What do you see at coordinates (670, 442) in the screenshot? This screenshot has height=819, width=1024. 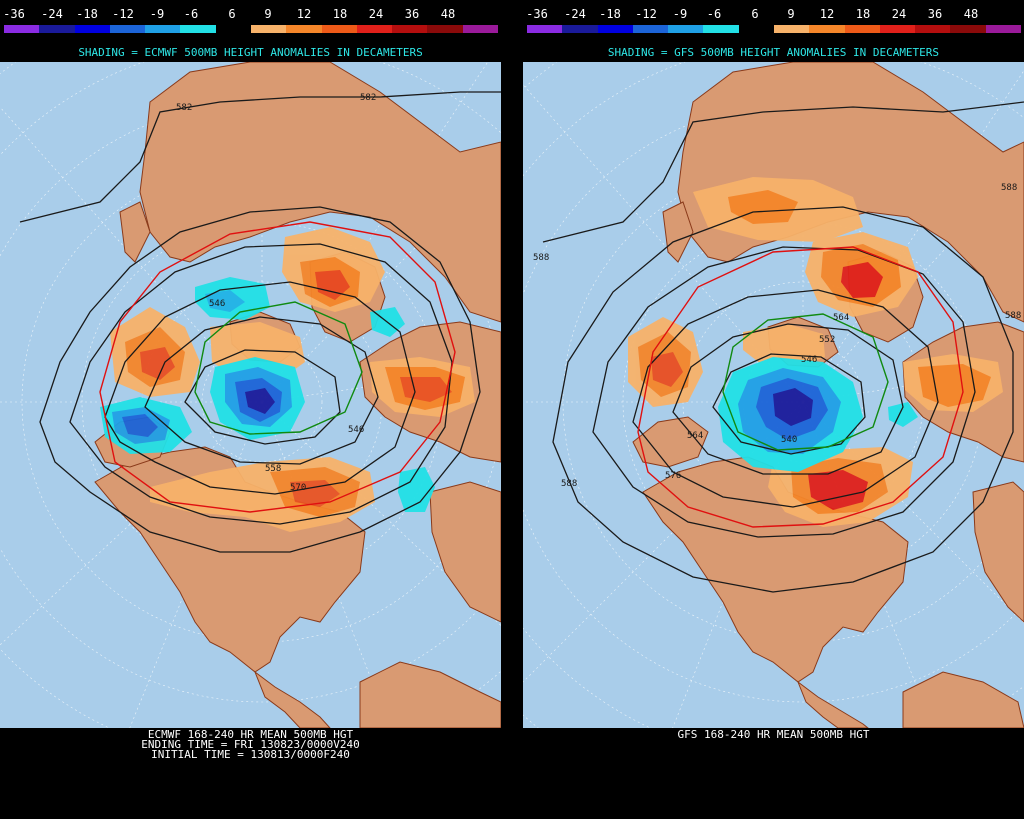 I see `alaska` at bounding box center [670, 442].